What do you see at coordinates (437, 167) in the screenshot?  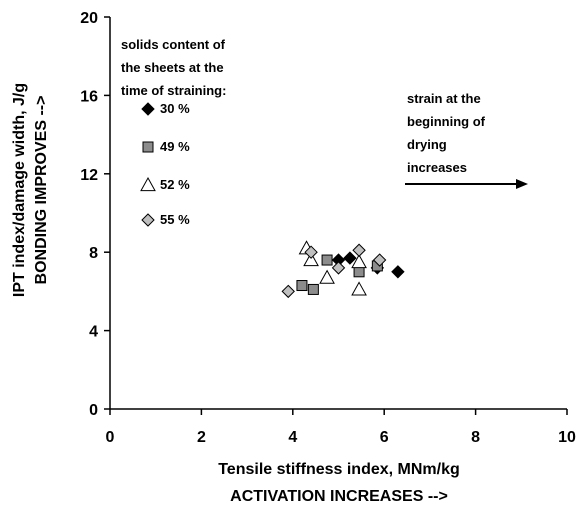 I see `annotation-line-4: increases` at bounding box center [437, 167].